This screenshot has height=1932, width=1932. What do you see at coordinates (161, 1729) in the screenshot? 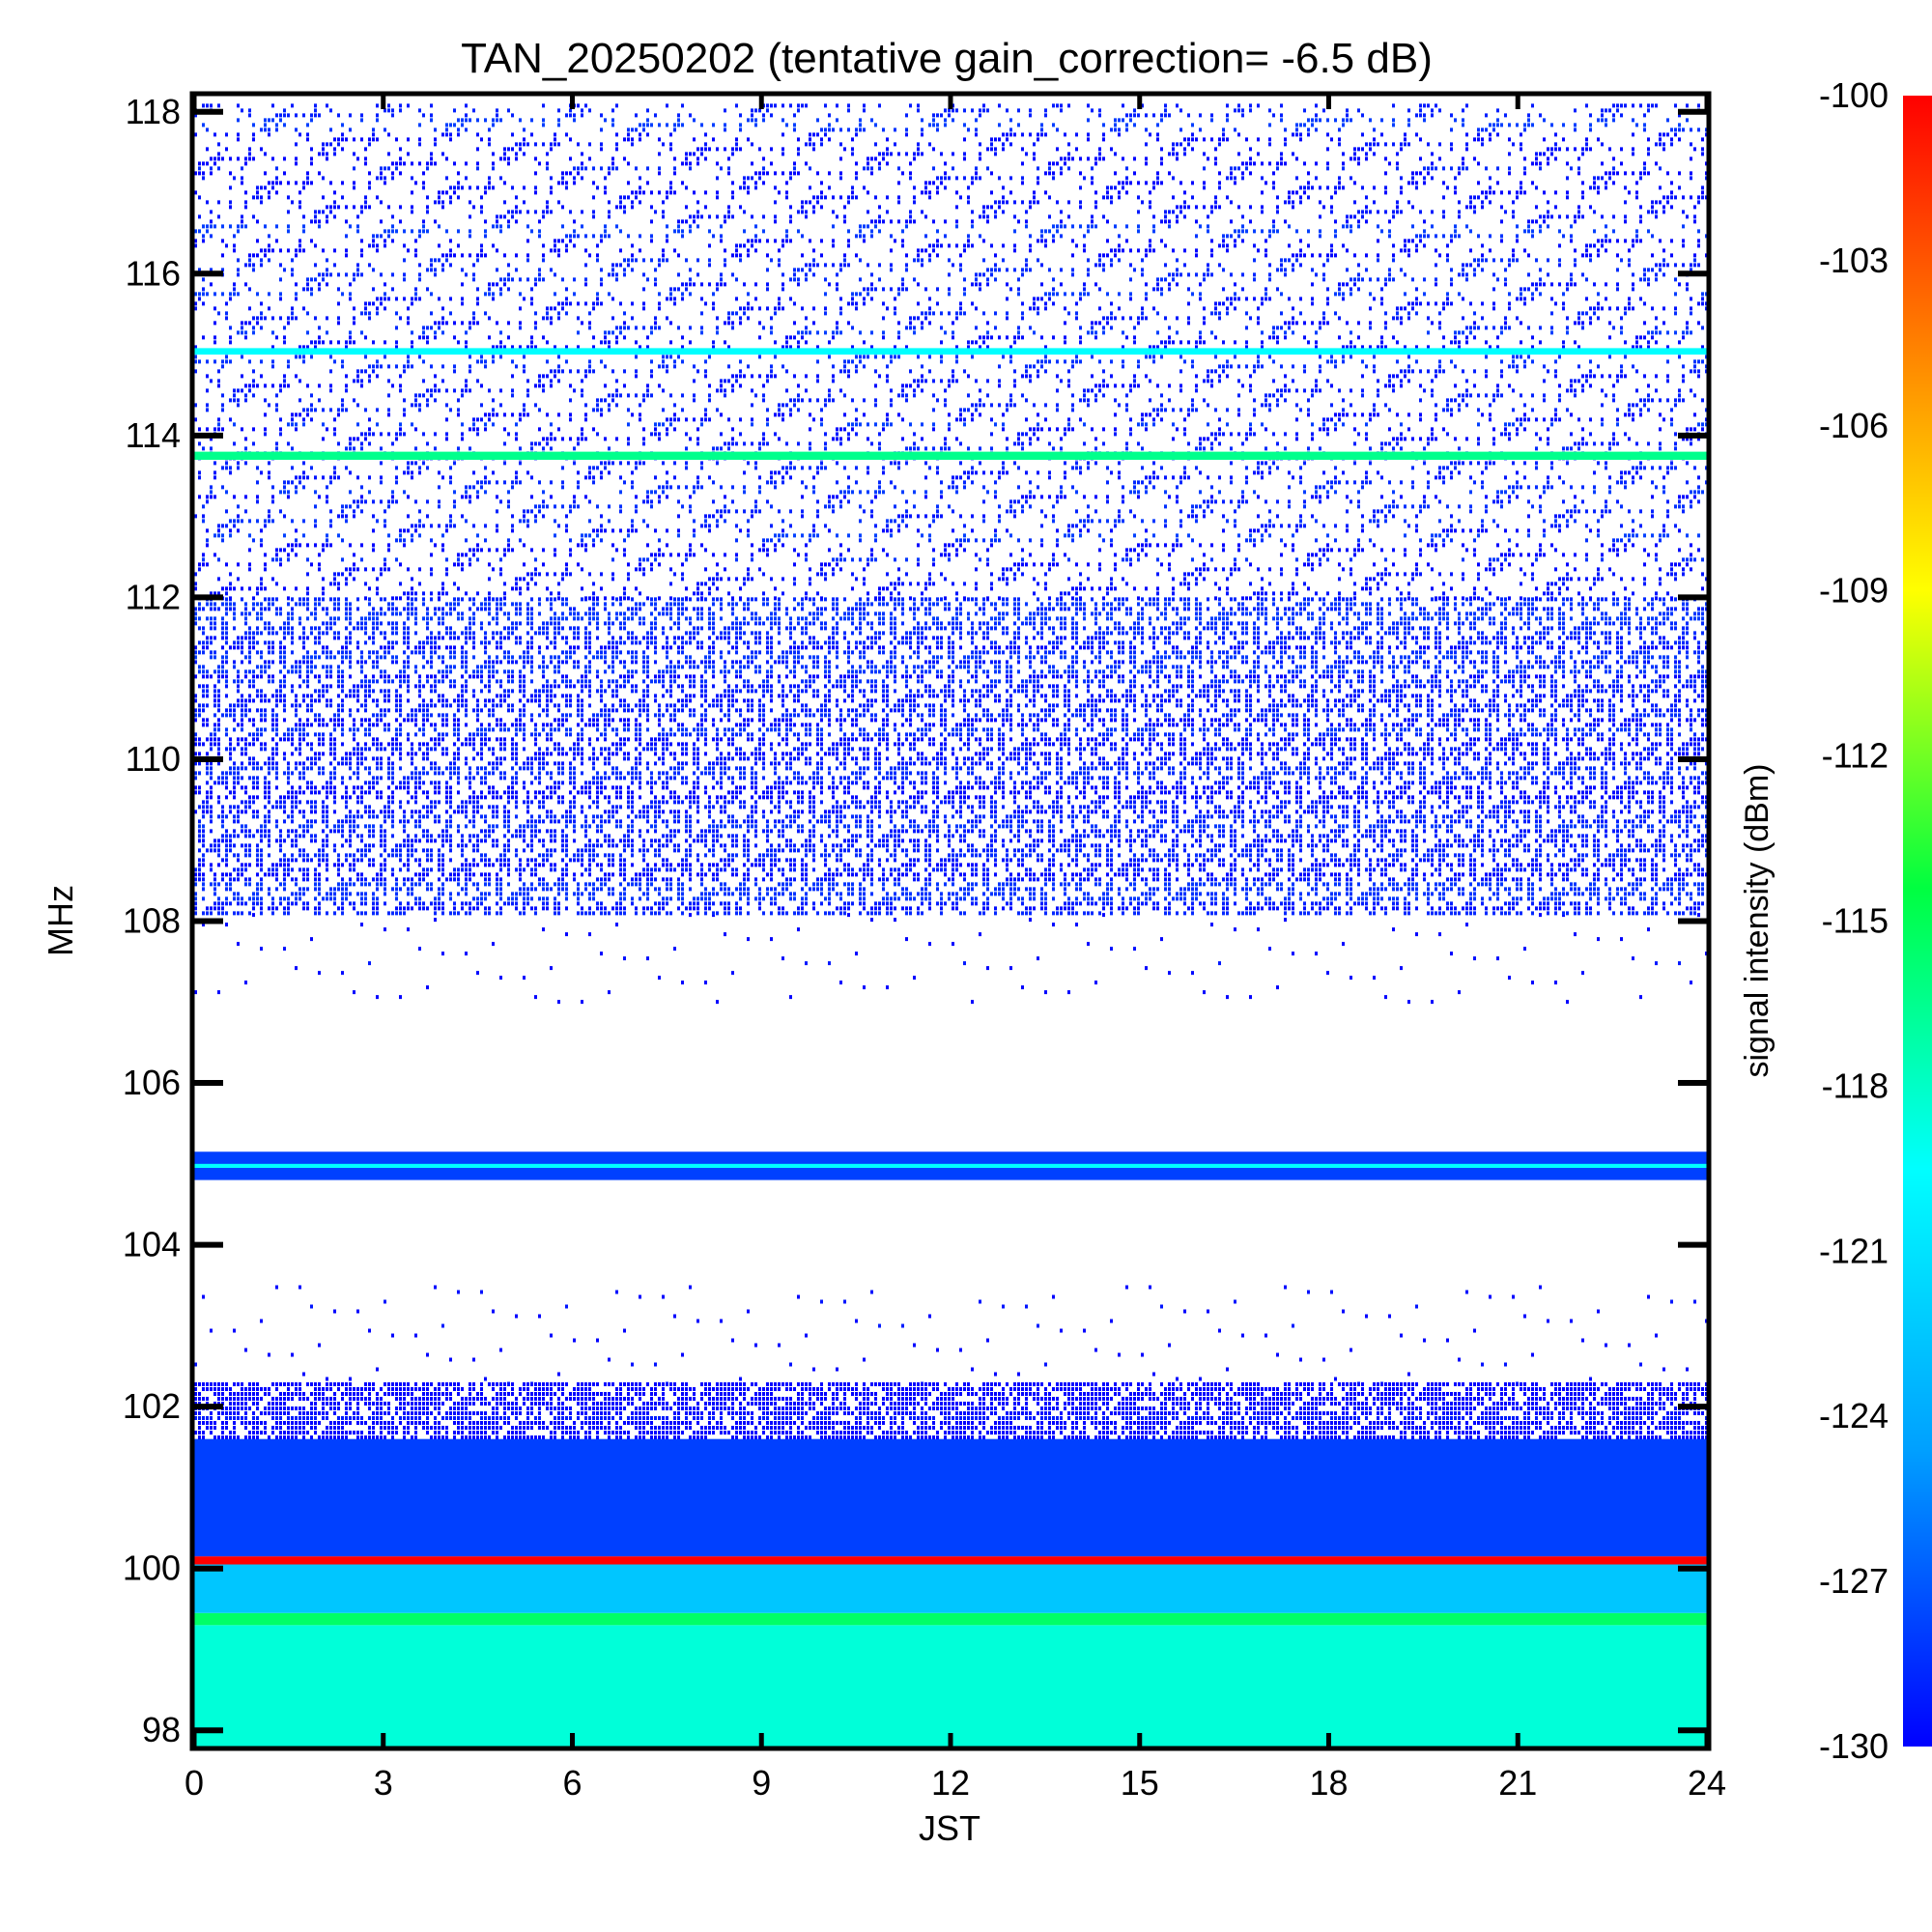
I see `y-tick-label: 98` at bounding box center [161, 1729].